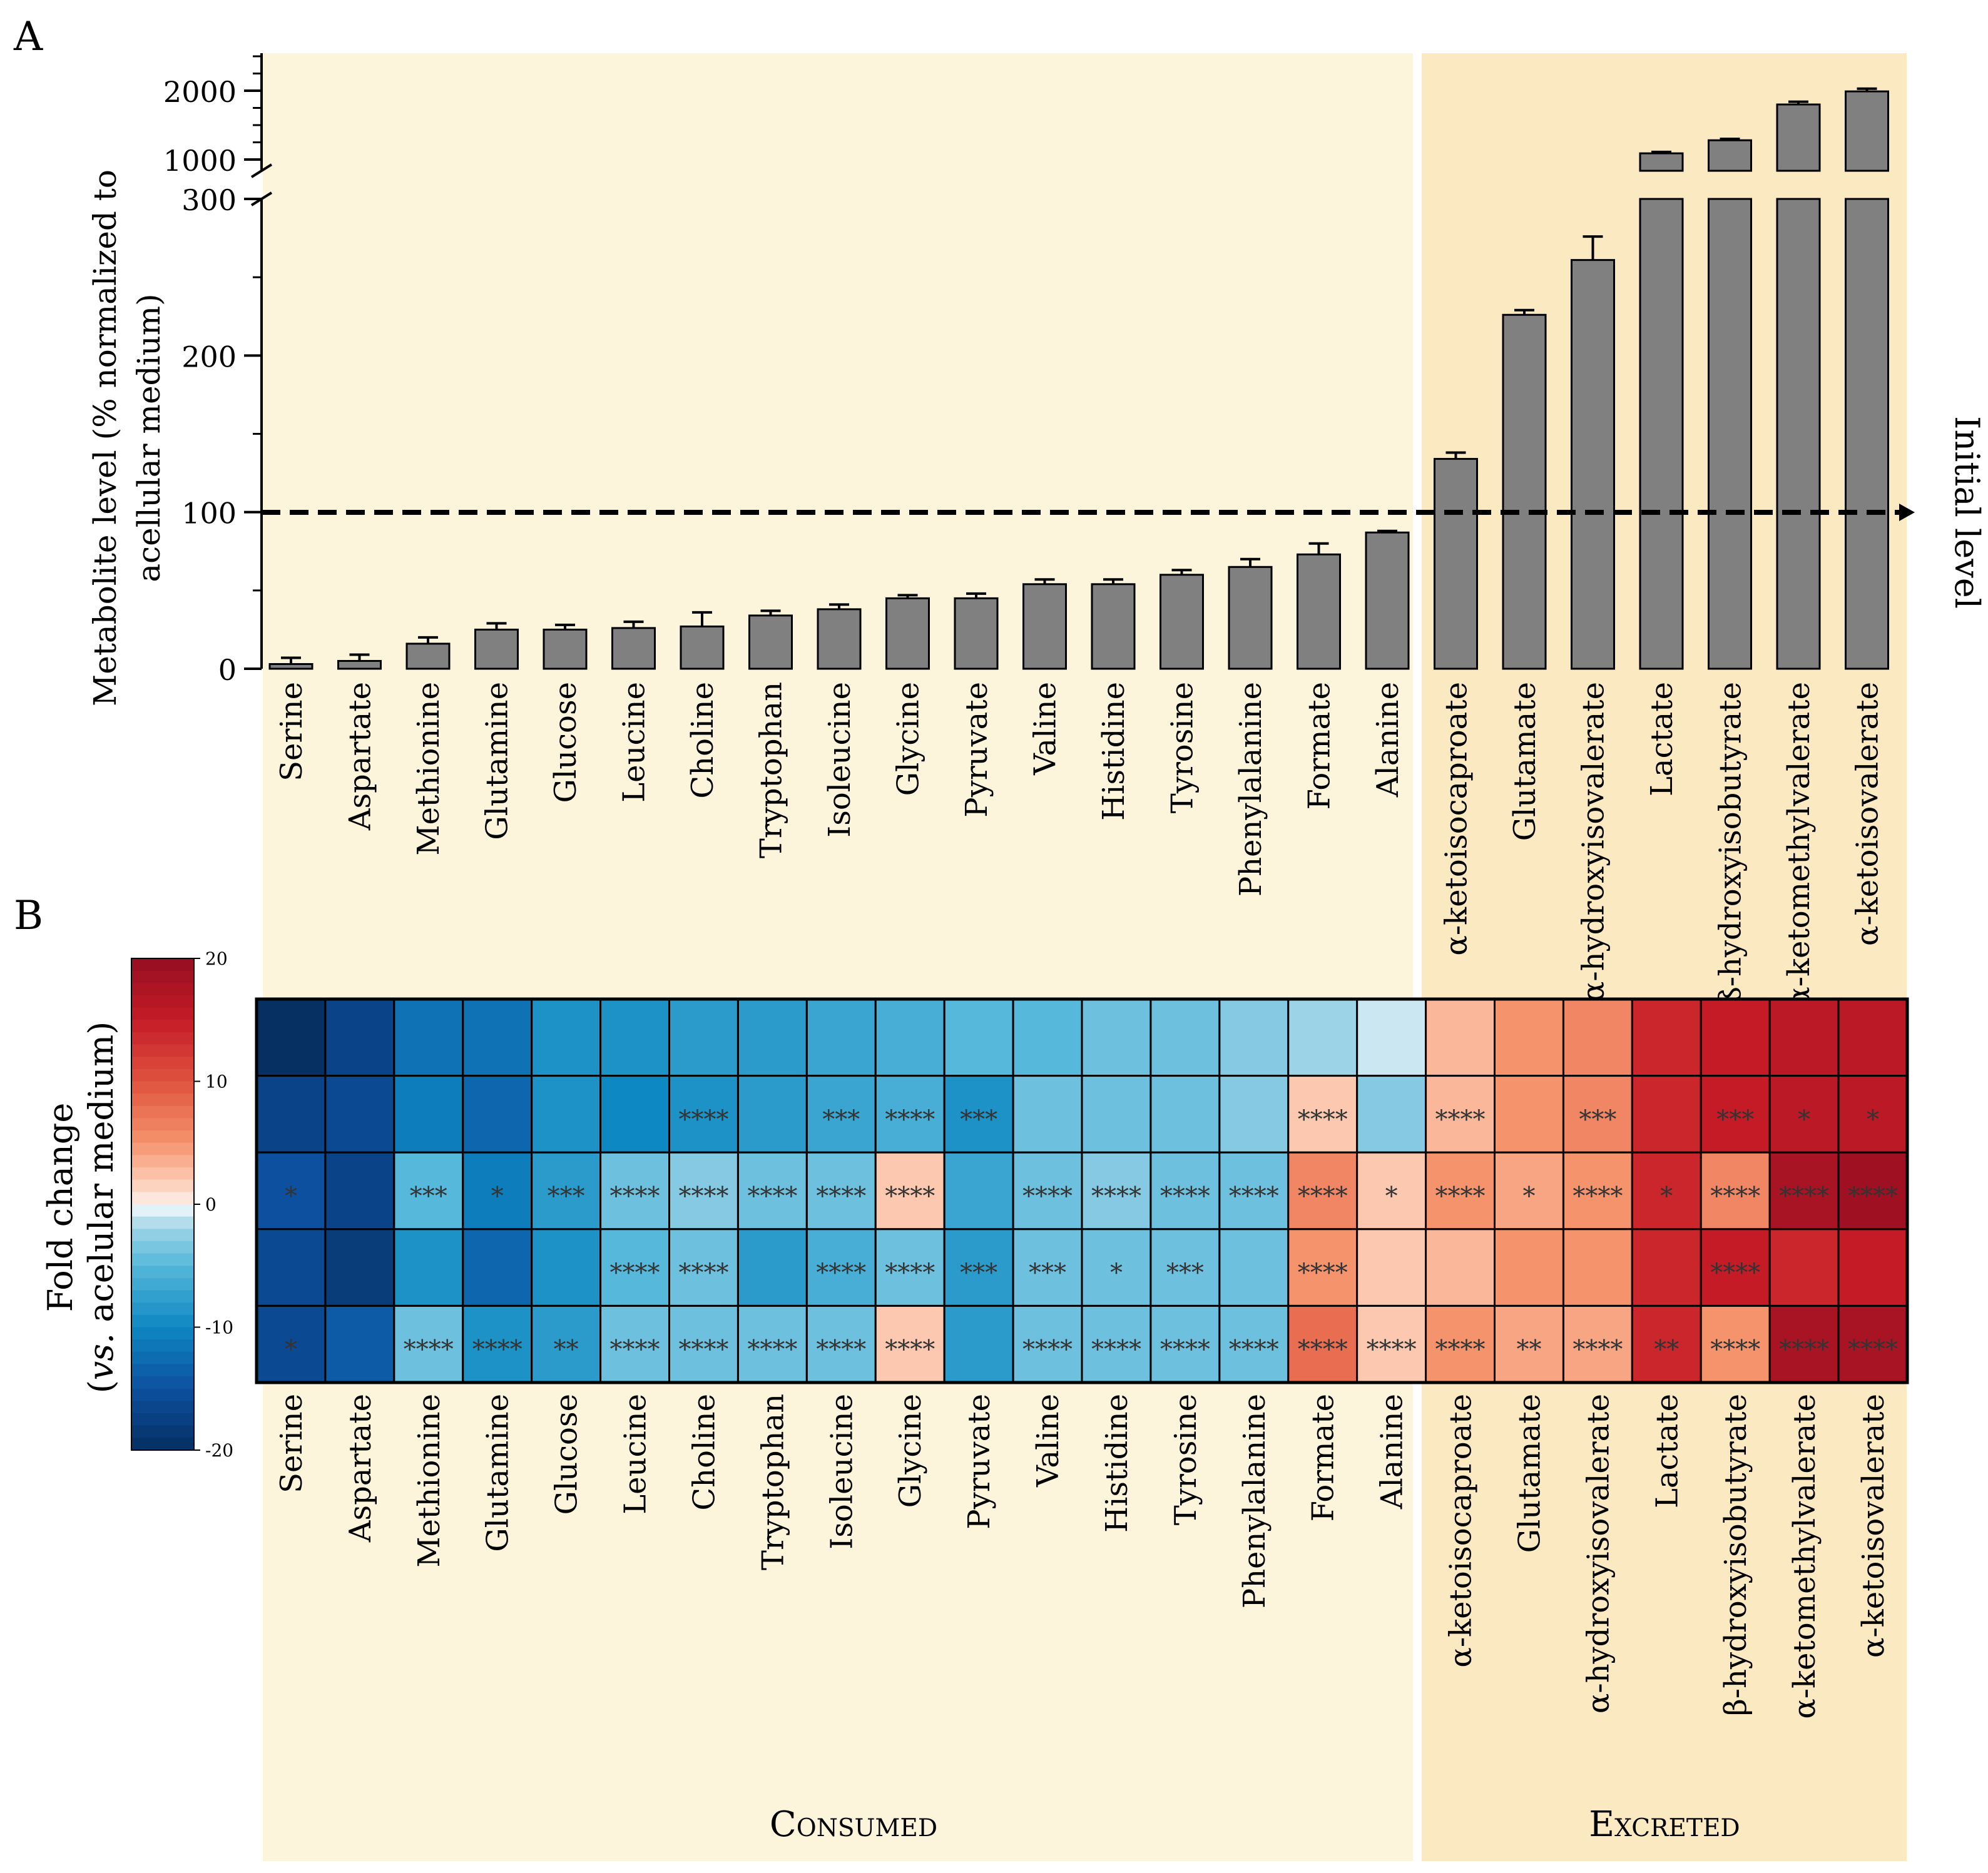 The height and width of the screenshot is (1873, 1988). Describe the element at coordinates (60, 1207) in the screenshot. I see `colorbar-label-line1: Fold change` at that location.